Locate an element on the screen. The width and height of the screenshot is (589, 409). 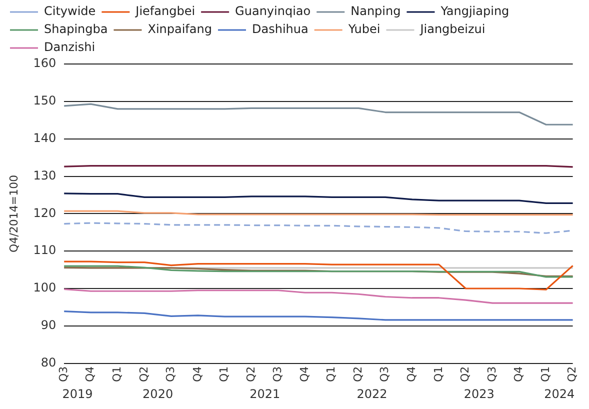
legend-label: Yubei is located at coordinates (363, 29).